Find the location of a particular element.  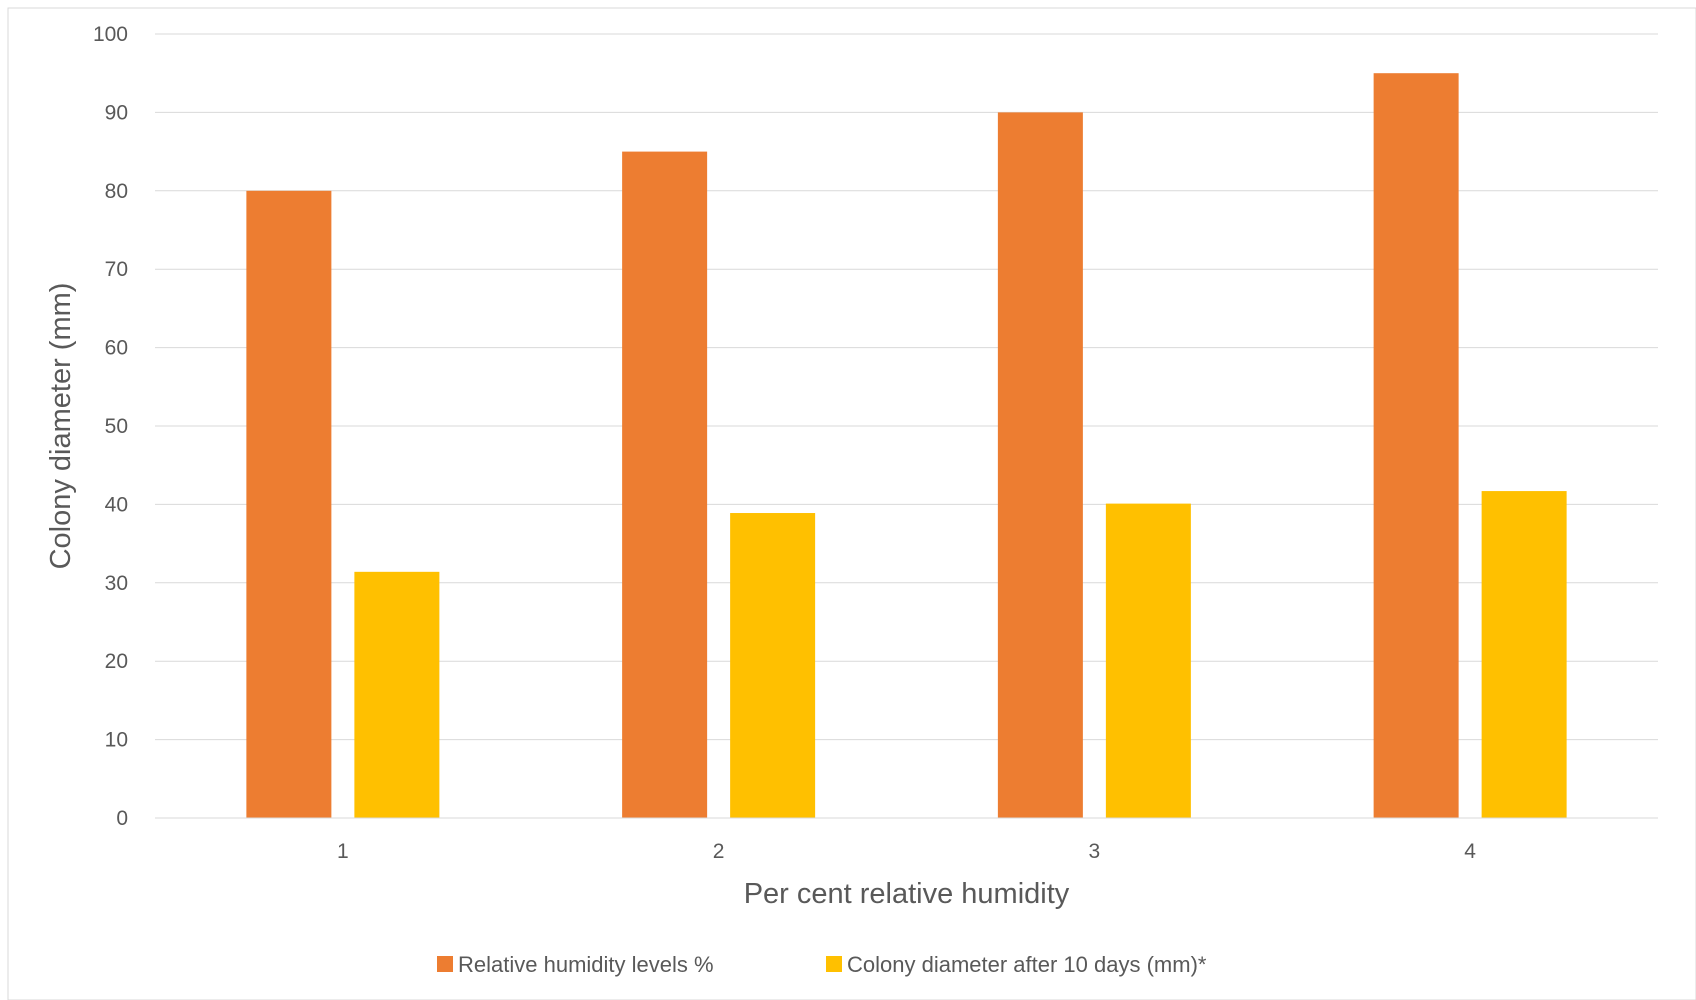

y-tick-label: 70 is located at coordinates (116, 269).